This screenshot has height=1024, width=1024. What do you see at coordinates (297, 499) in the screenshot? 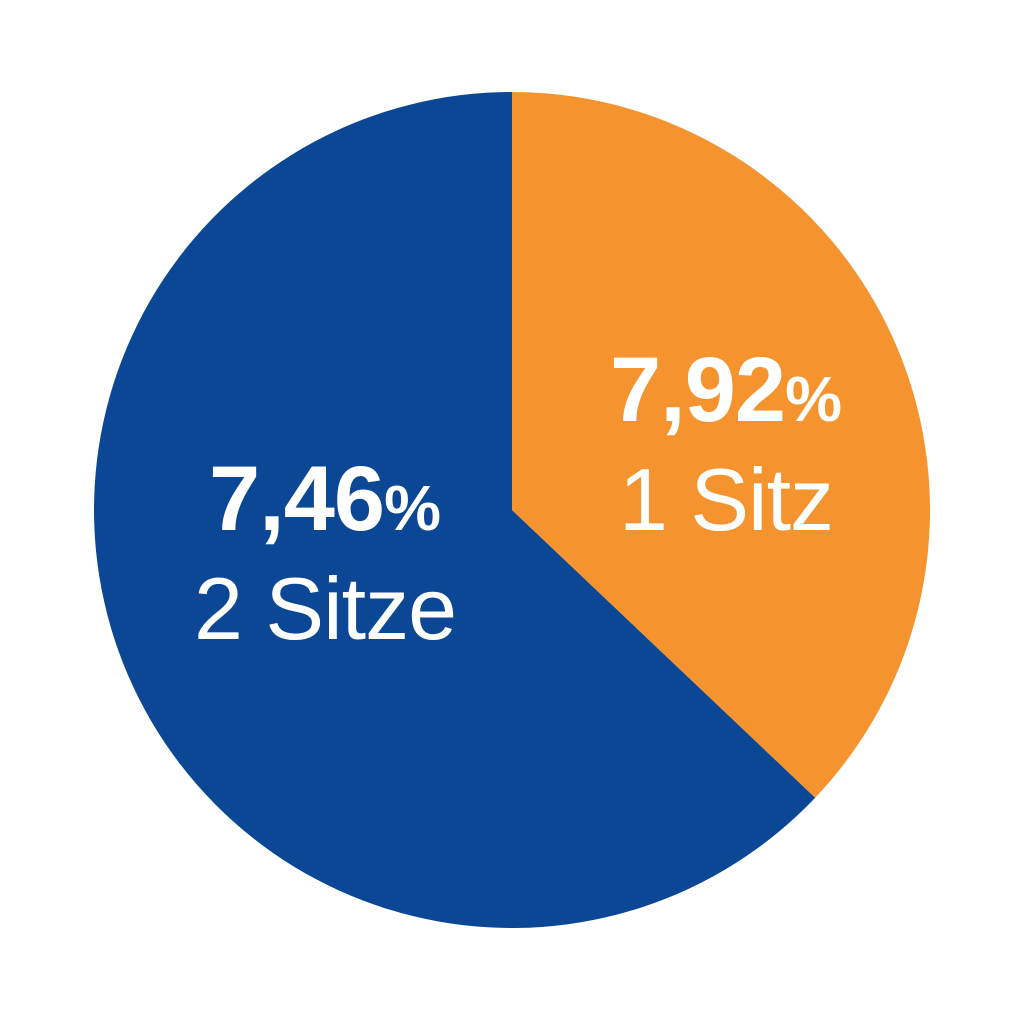
I see `pie-slice-percent-number-2-sitze: 7,46` at bounding box center [297, 499].